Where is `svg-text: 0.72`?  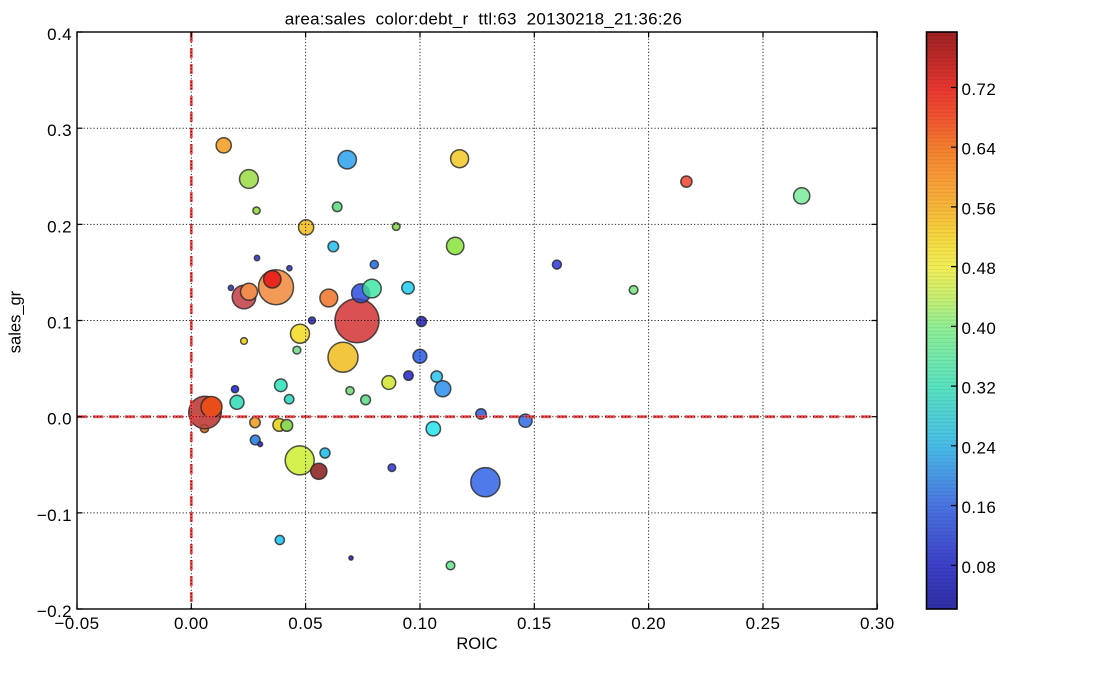 svg-text: 0.72 is located at coordinates (979, 89).